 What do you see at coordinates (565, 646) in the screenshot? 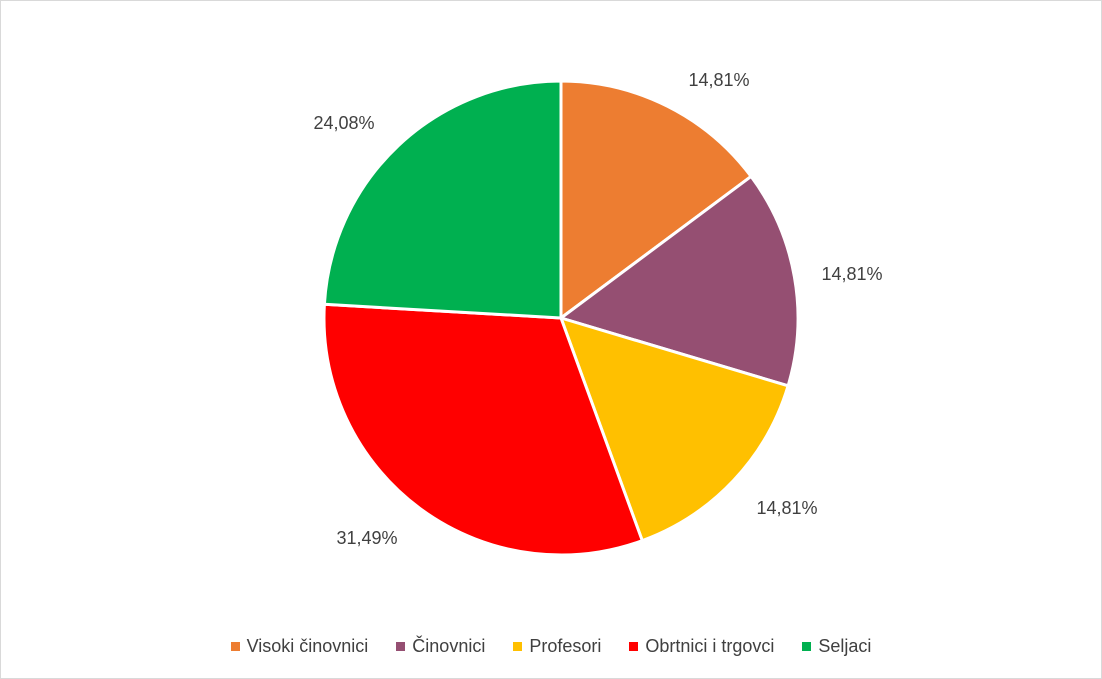
I see `legend-label-3: Profesori` at bounding box center [565, 646].